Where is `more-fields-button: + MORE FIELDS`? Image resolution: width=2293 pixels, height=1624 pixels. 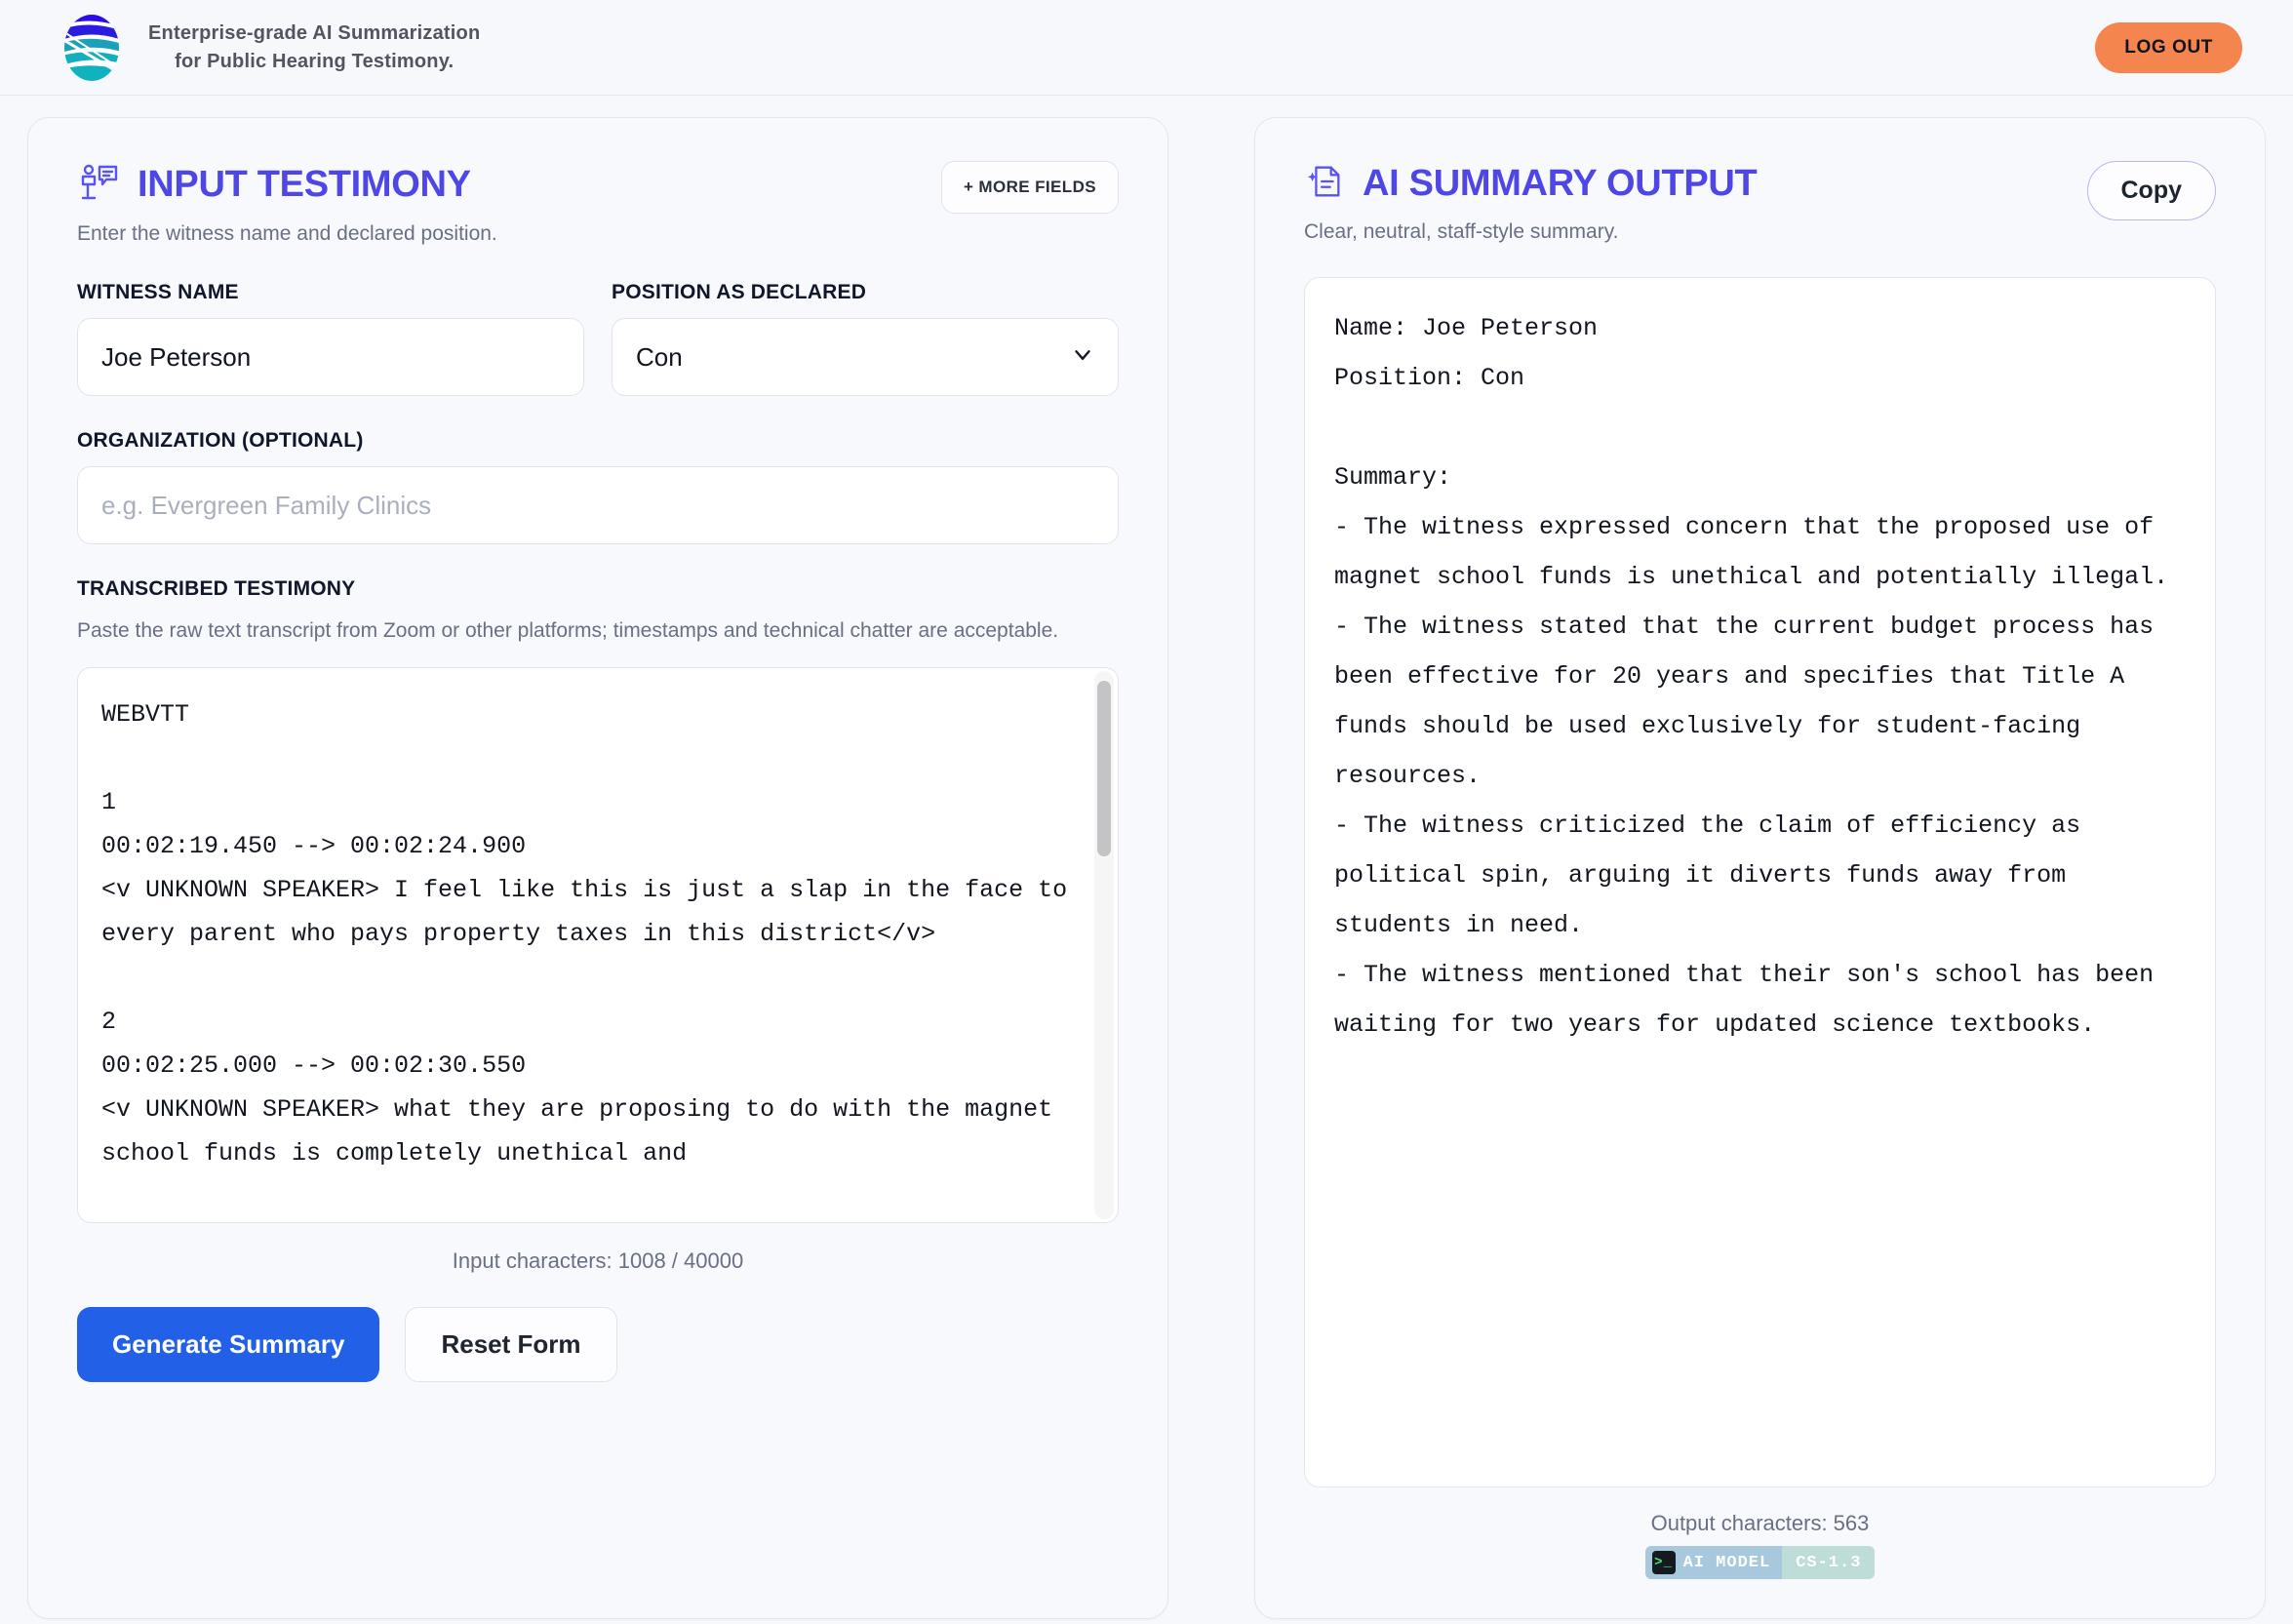 more-fields-button: + MORE FIELDS is located at coordinates (1029, 188).